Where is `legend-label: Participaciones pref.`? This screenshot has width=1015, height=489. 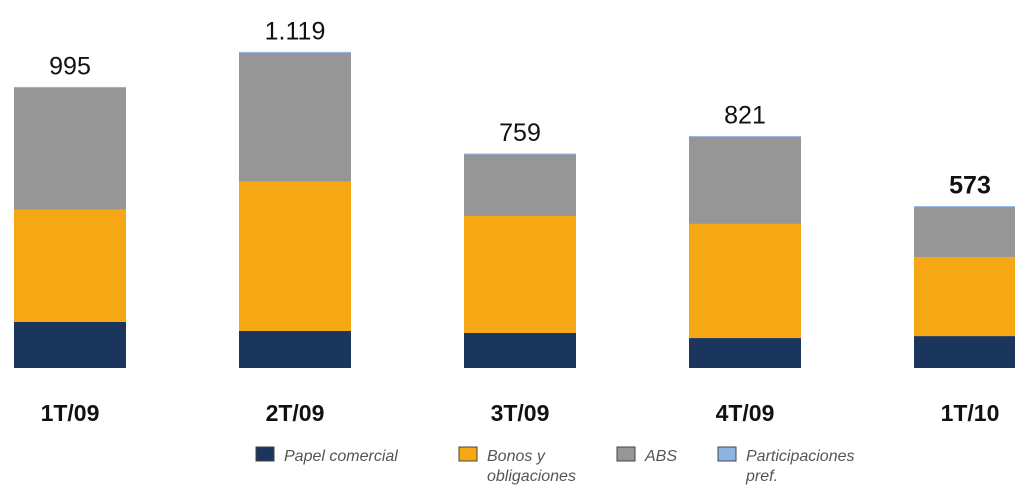
legend-label: Participaciones pref. is located at coordinates (800, 466).